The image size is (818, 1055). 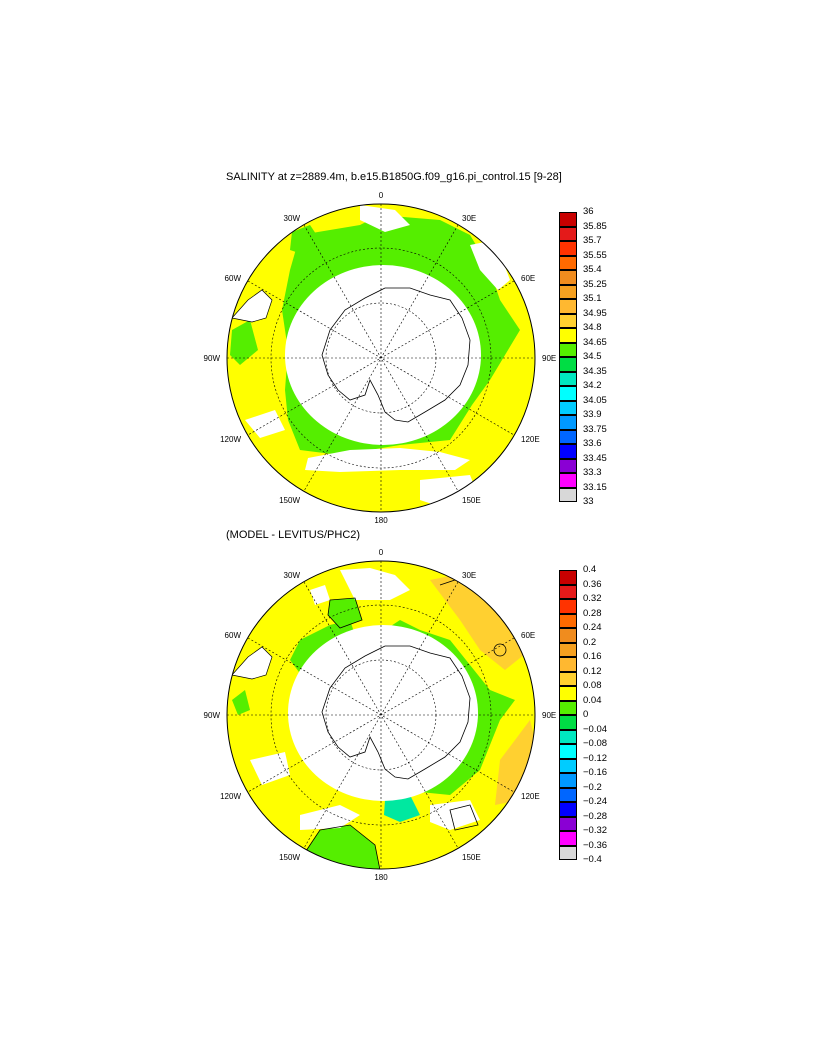 What do you see at coordinates (592, 385) in the screenshot?
I see `colorbar-label: 34.2` at bounding box center [592, 385].